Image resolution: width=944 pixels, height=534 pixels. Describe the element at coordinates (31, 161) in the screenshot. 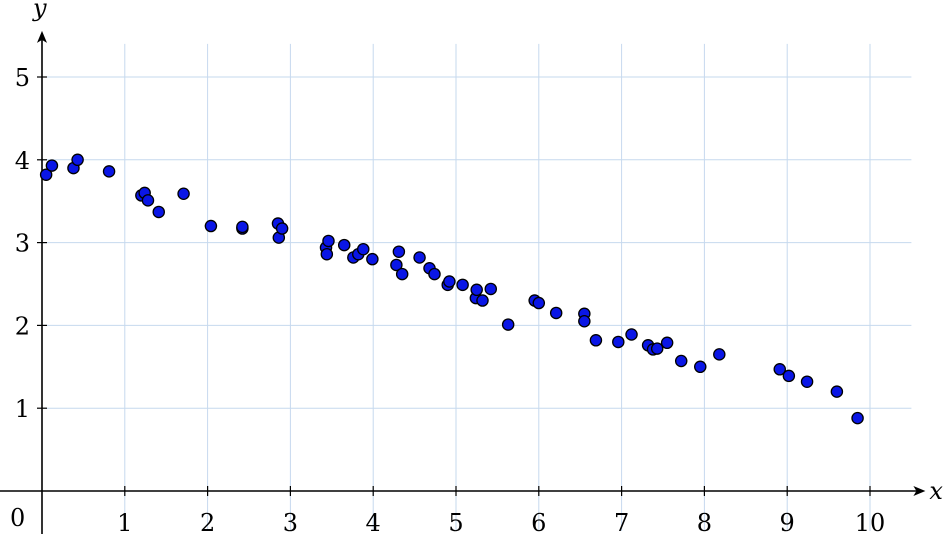

I see `y-tick: 4` at that location.